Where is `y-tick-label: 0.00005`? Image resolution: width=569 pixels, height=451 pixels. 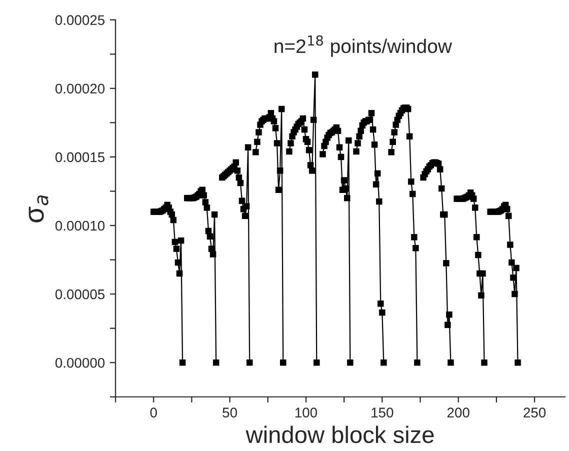
y-tick-label: 0.00005 is located at coordinates (80, 294).